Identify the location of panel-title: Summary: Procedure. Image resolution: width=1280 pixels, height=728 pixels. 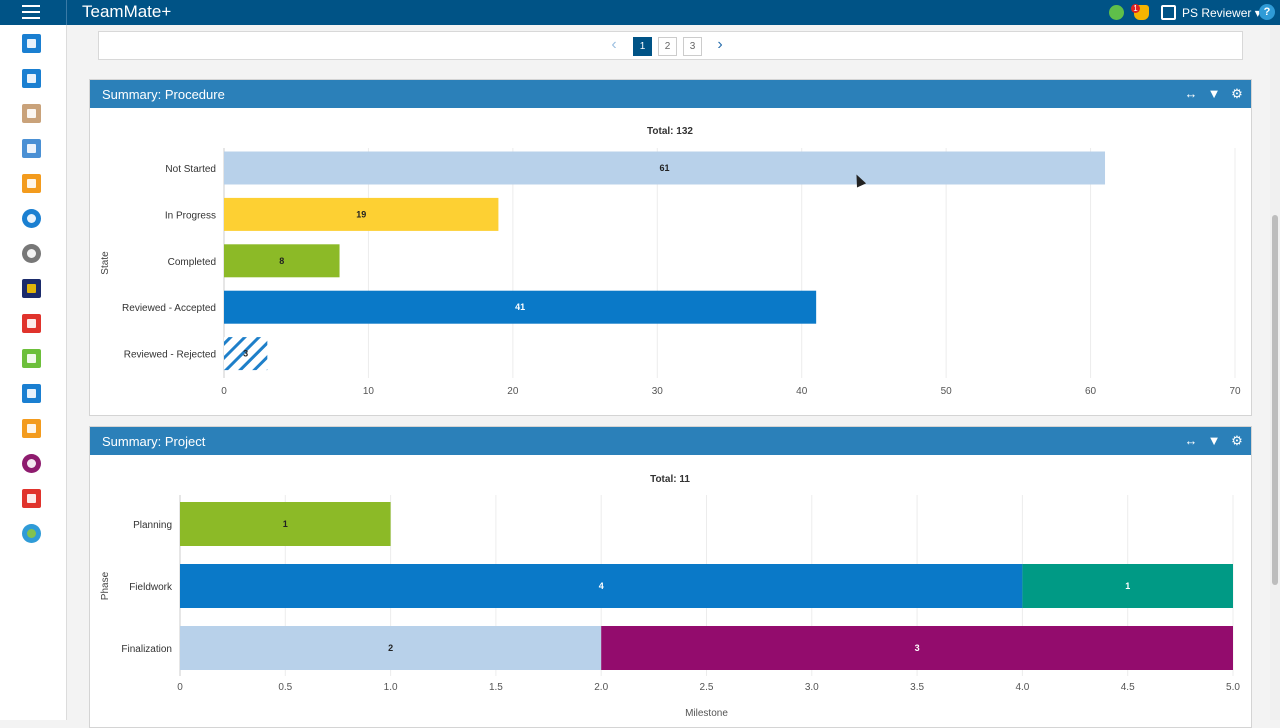
(163, 94).